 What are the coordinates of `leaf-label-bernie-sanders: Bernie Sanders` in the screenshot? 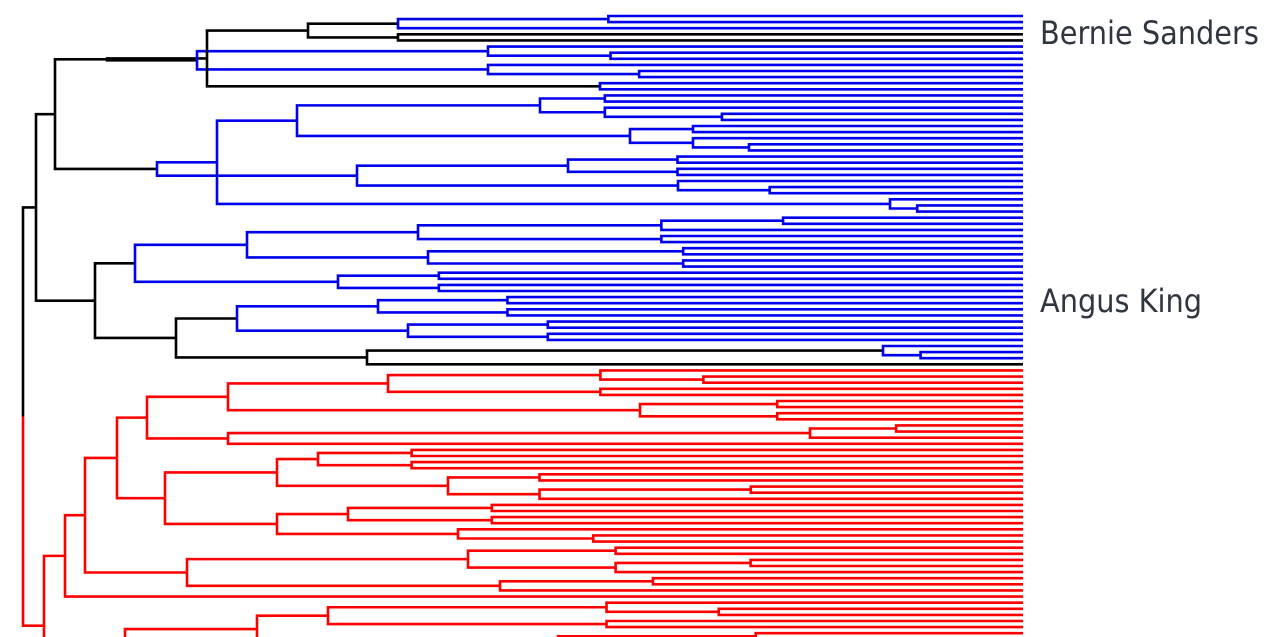 It's located at (1149, 33).